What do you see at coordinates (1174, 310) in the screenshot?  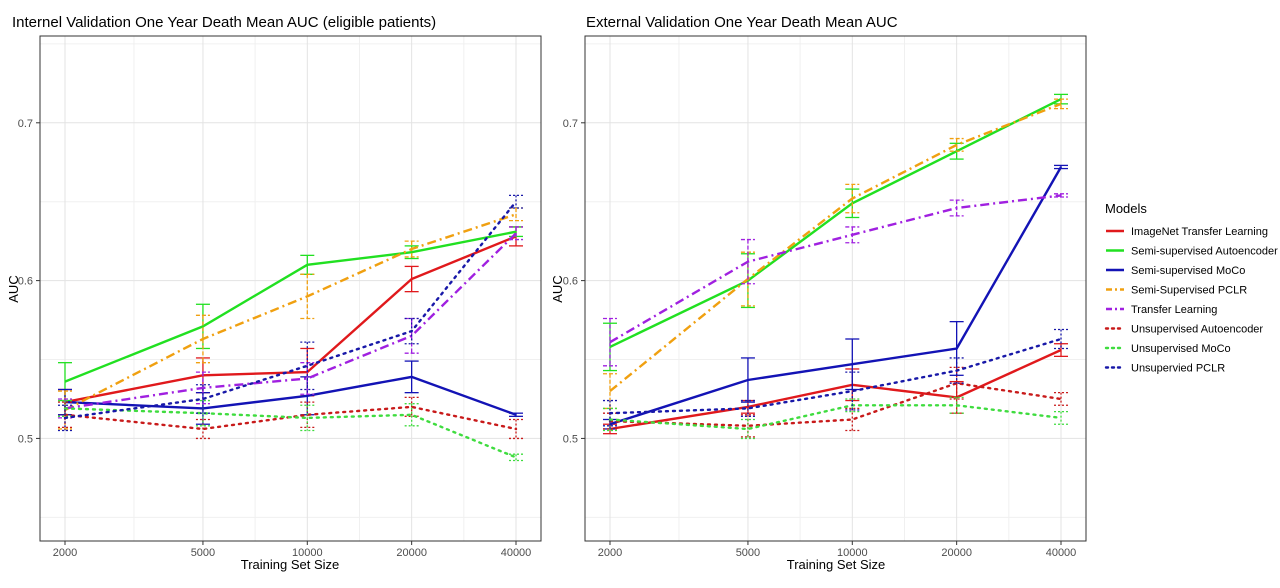 I see `legend-label: Transfer Learning` at bounding box center [1174, 310].